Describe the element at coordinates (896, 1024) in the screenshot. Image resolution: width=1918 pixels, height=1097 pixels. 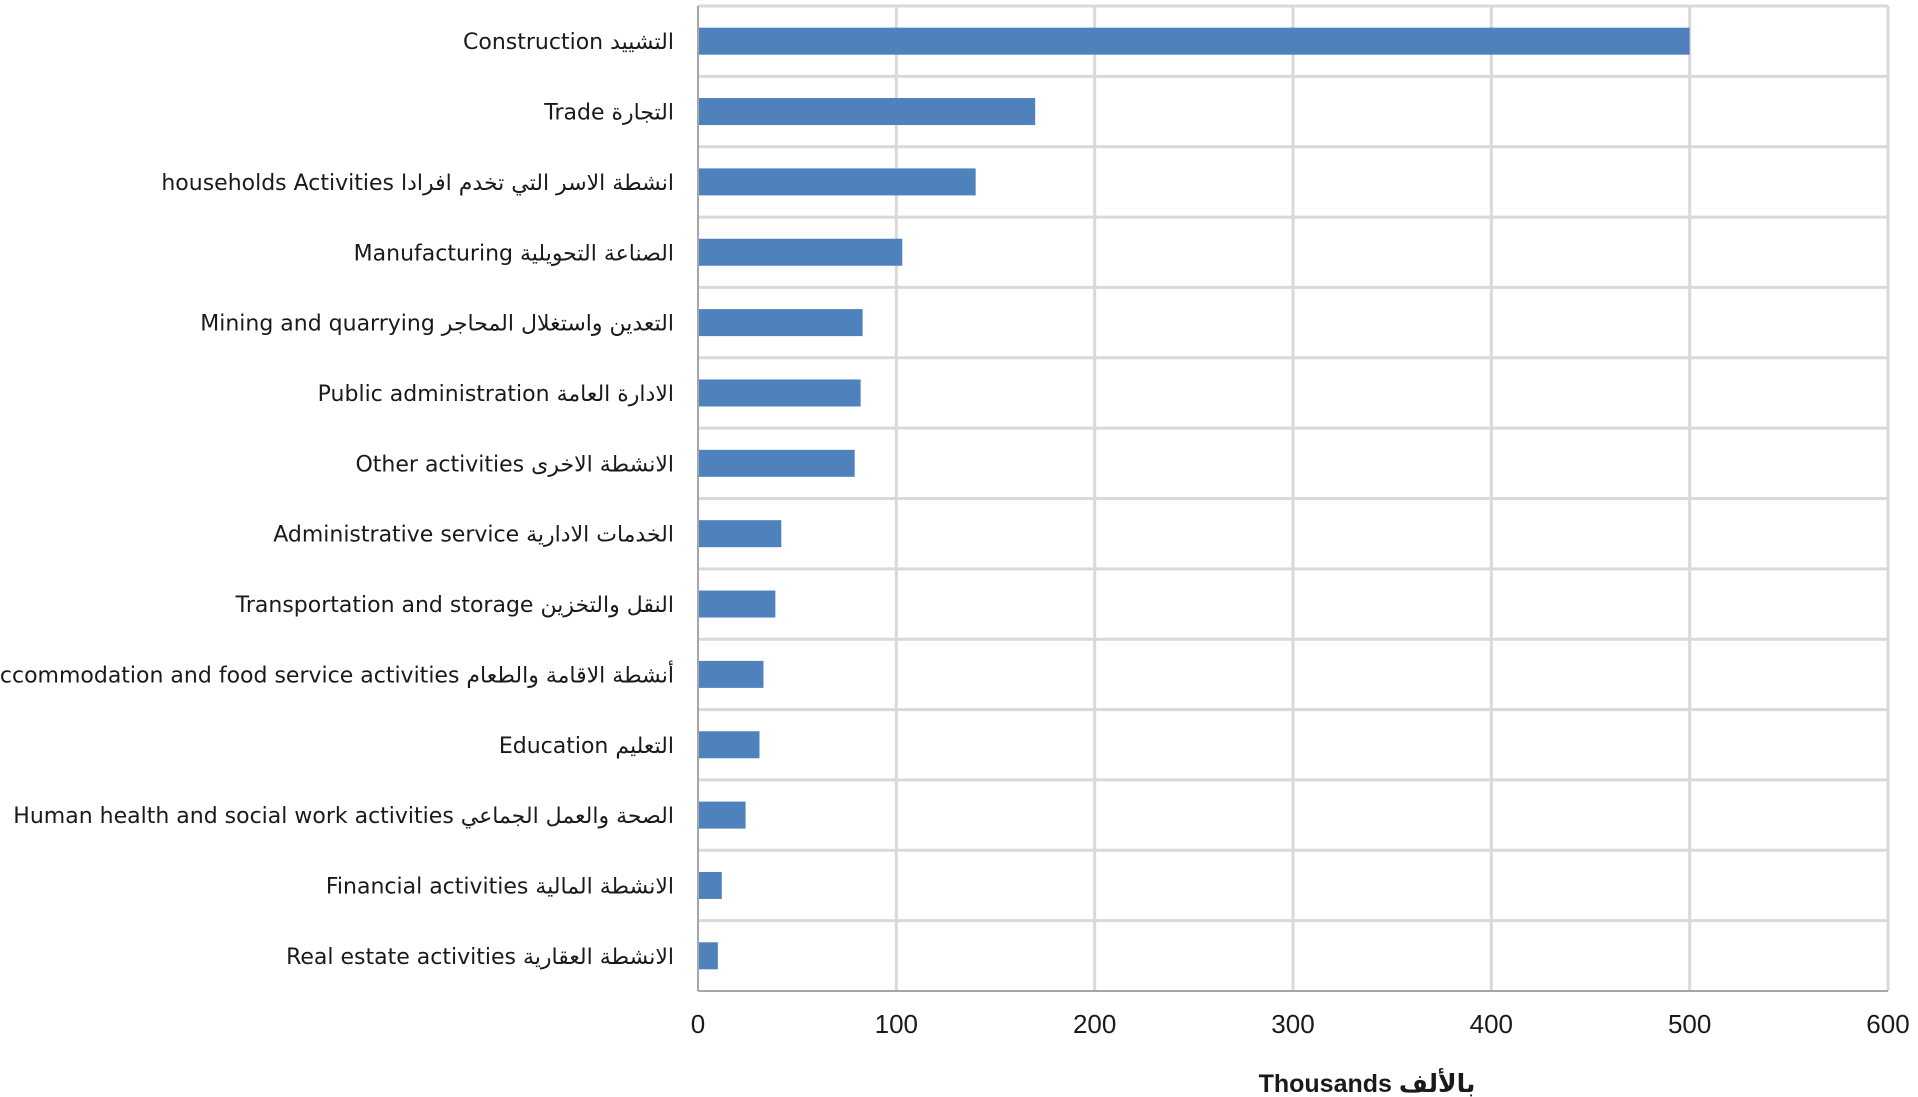
I see `x-tick-label: 100` at that location.